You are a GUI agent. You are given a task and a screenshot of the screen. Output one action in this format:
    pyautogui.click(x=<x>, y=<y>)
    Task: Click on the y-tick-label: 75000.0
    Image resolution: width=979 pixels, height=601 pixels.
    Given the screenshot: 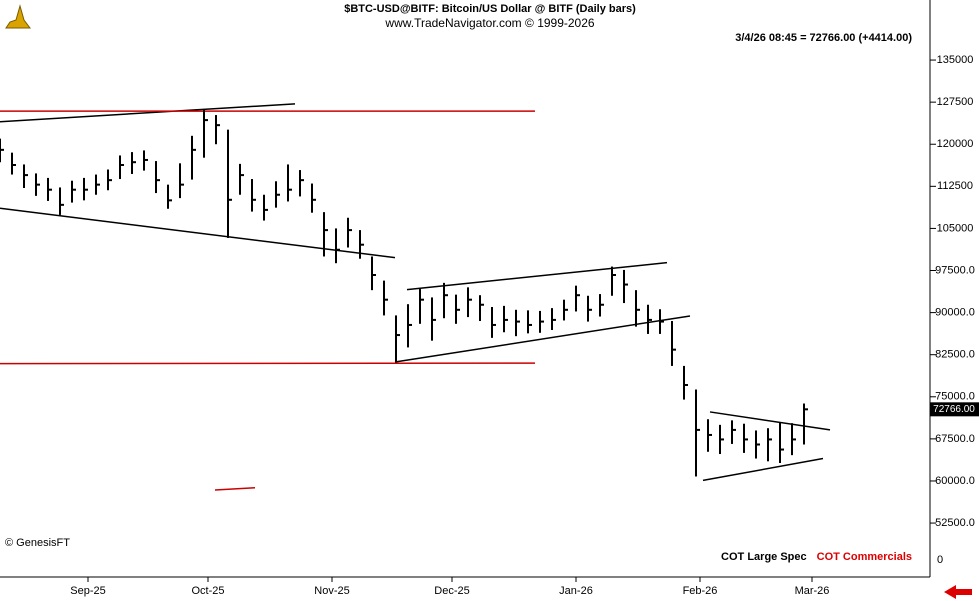 What is the action you would take?
    pyautogui.click(x=955, y=397)
    